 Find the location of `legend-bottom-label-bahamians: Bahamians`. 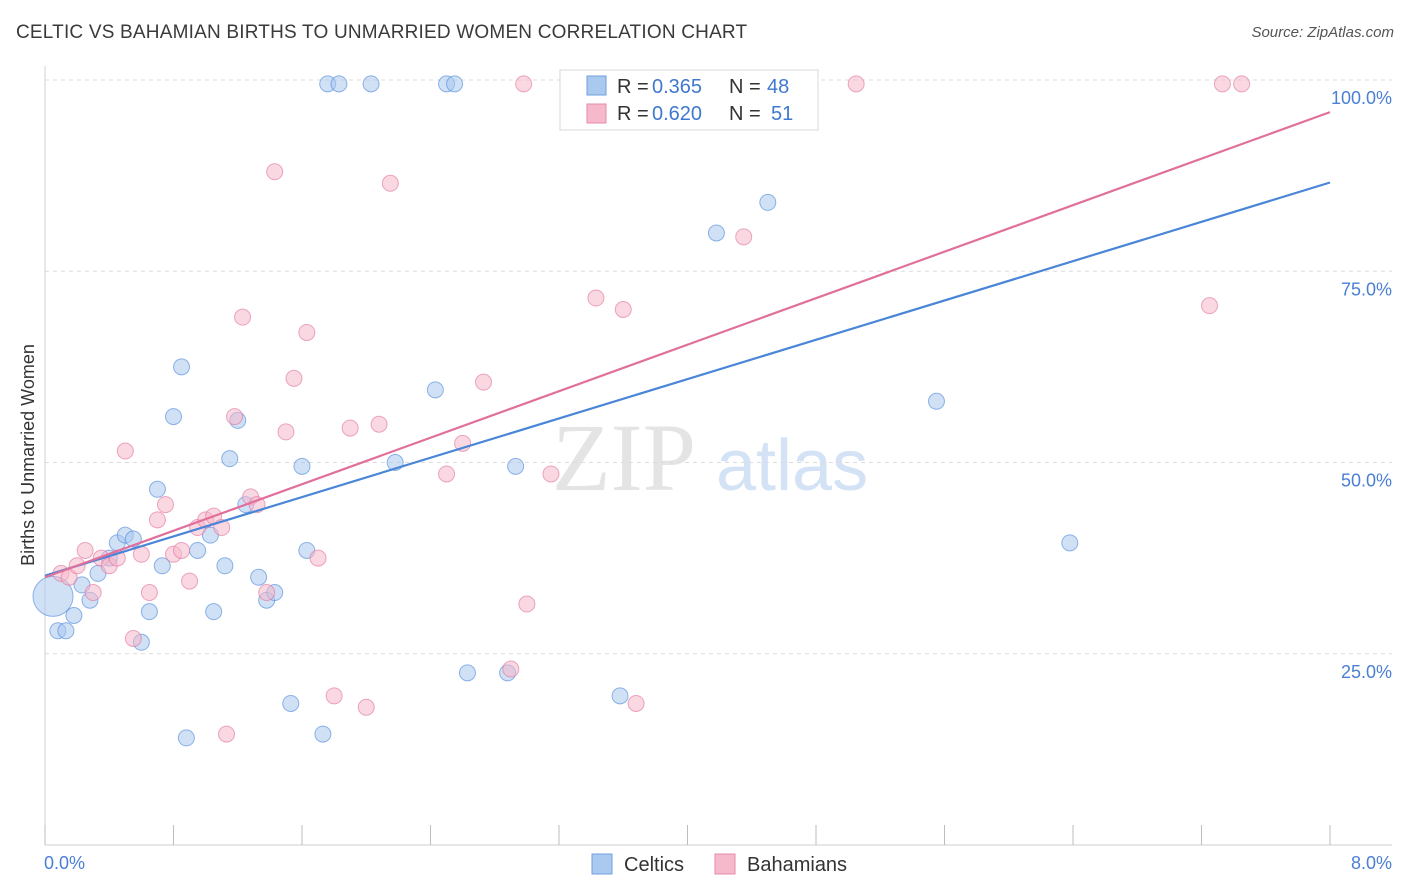

legend-bottom-label-bahamians: Bahamians is located at coordinates (797, 865).